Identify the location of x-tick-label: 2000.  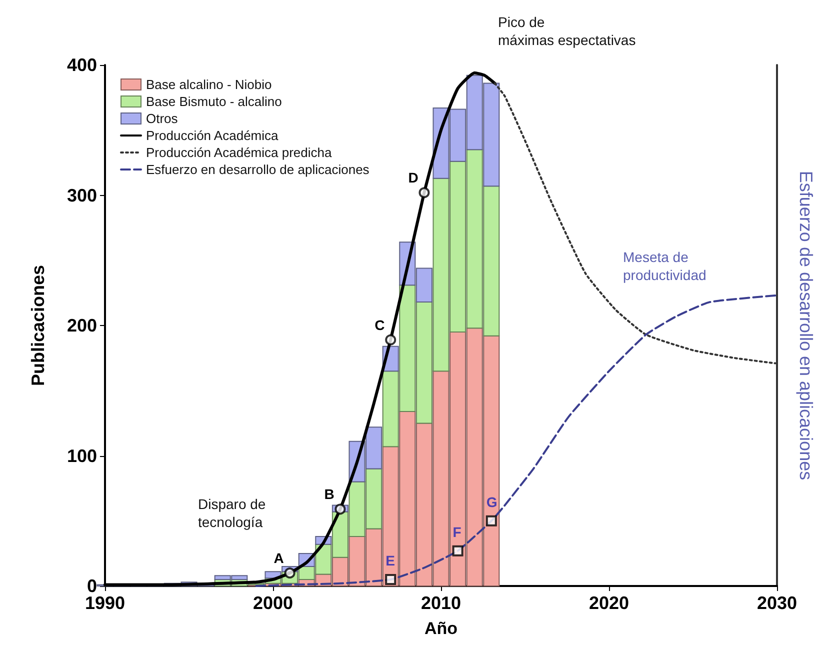
(273, 603).